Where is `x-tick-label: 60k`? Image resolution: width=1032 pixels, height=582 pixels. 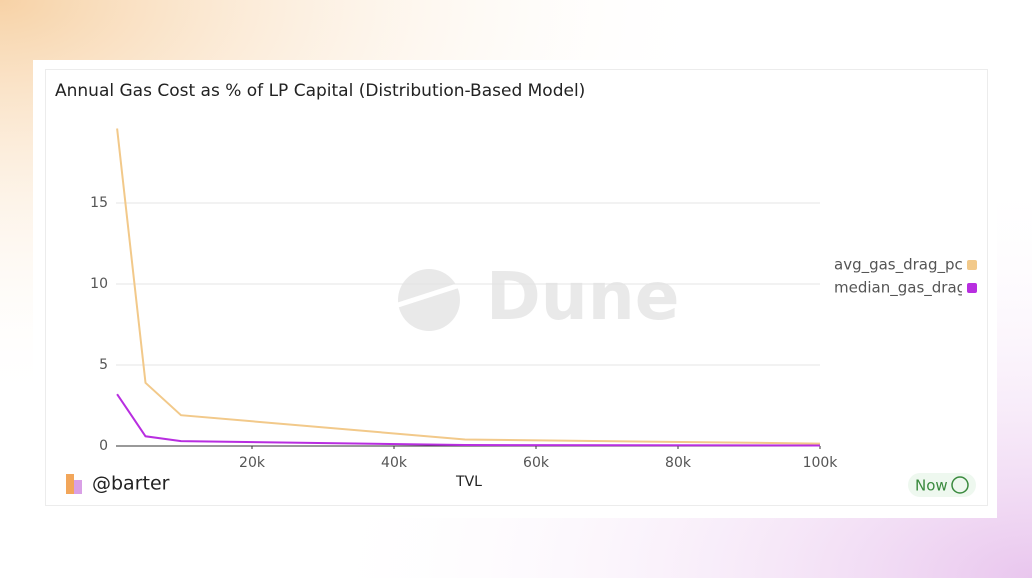
x-tick-label: 60k is located at coordinates (536, 463).